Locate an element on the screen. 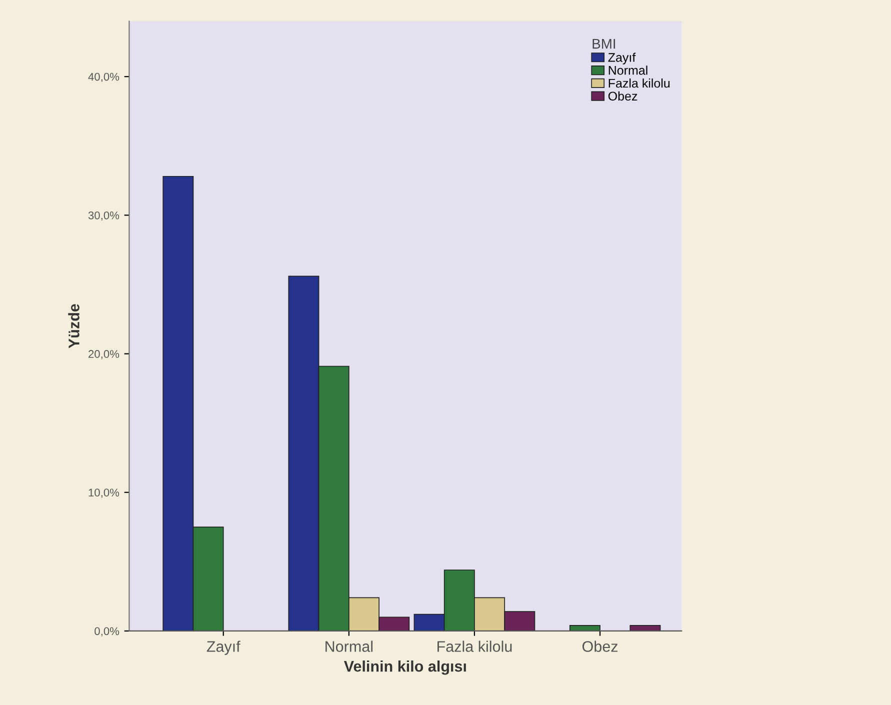 Image resolution: width=891 pixels, height=705 pixels. legend-title: BMI is located at coordinates (604, 44).